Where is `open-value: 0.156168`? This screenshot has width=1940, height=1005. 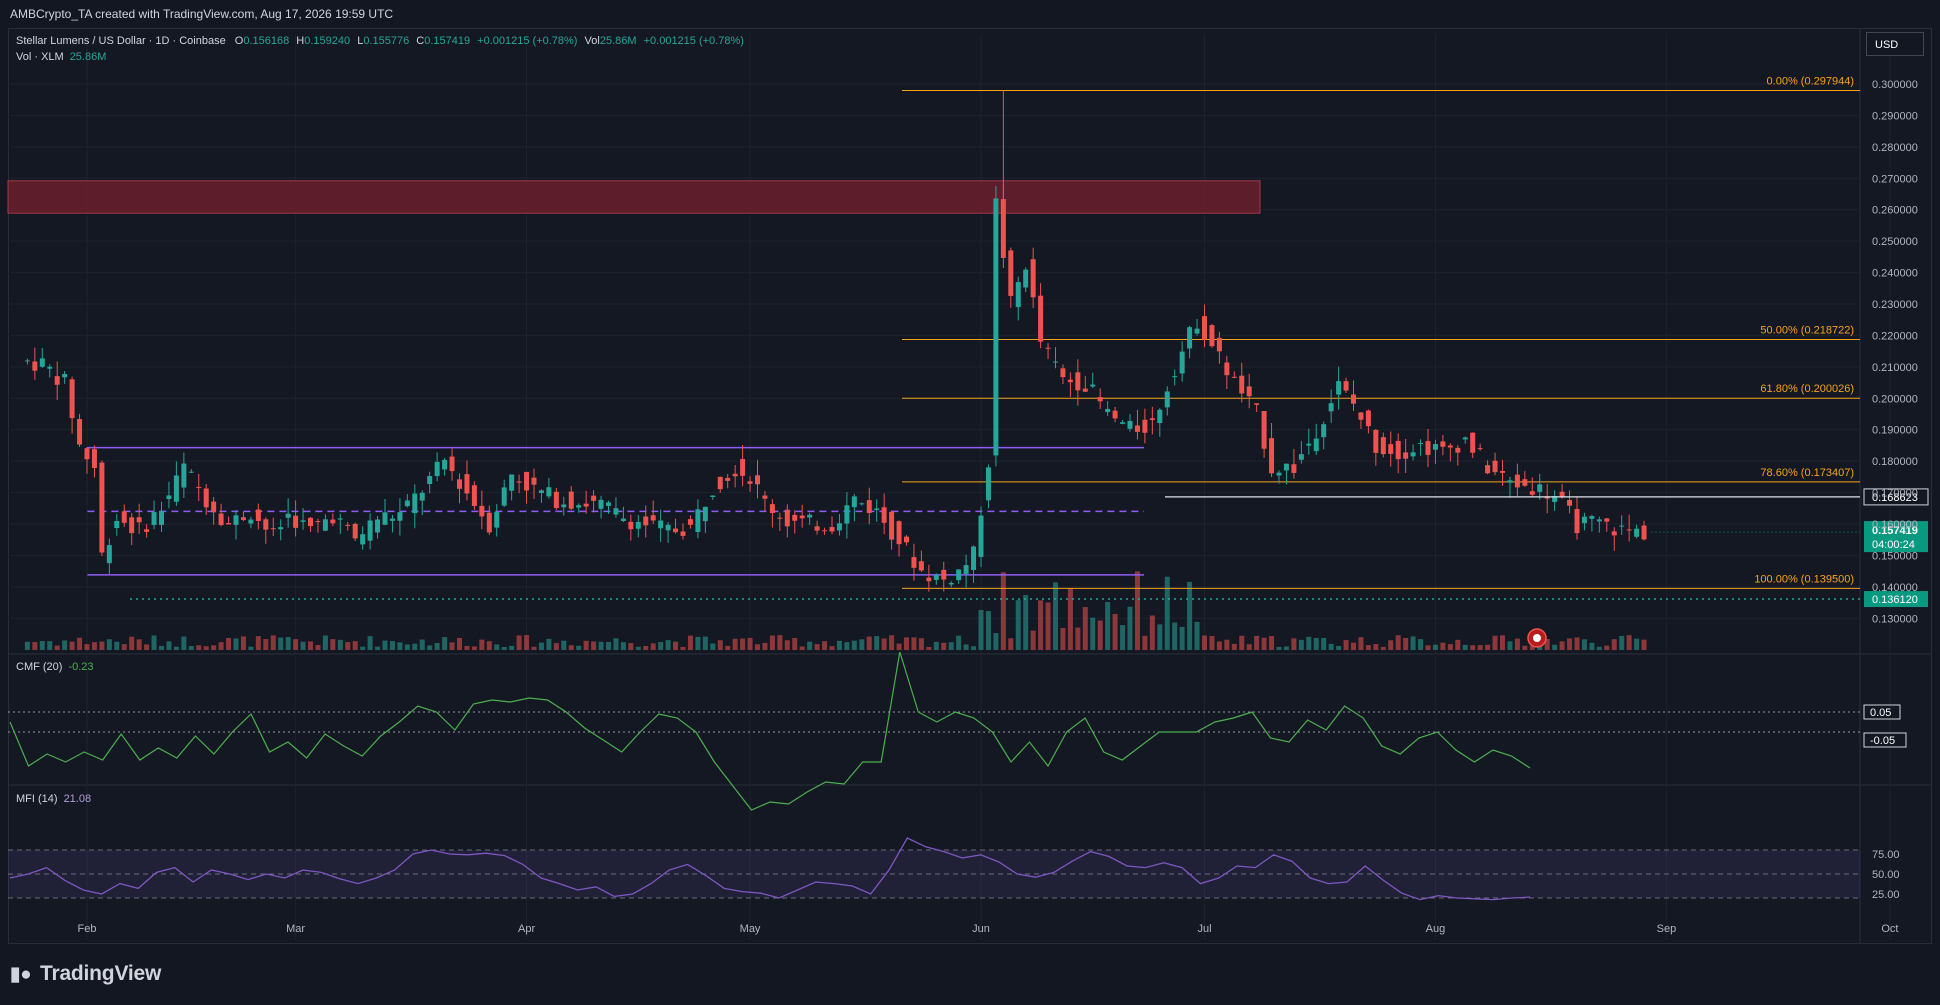
open-value: 0.156168 is located at coordinates (266, 41).